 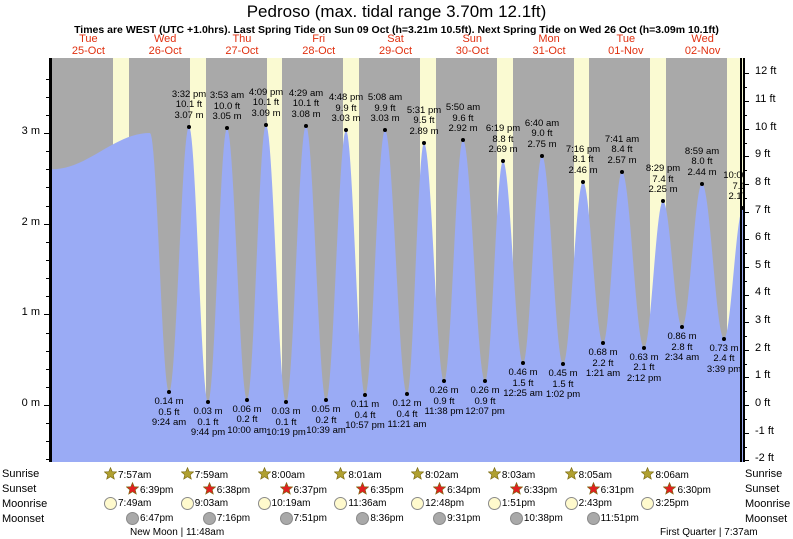 I want to click on tide-time: 10:00 am, so click(x=247, y=430).